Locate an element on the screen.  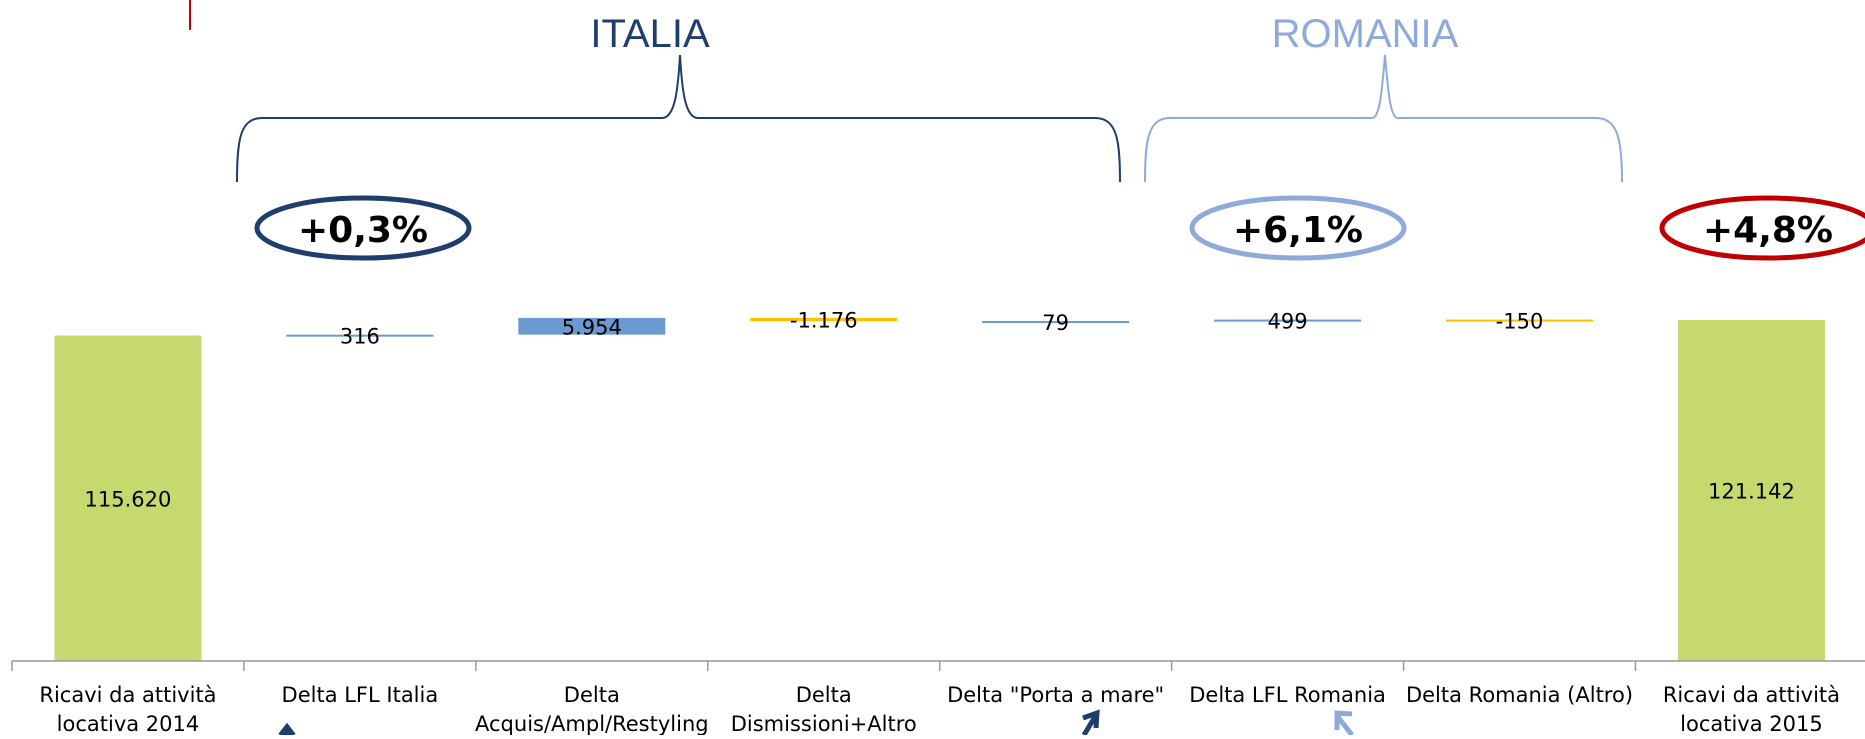
total-pct: +4,8% is located at coordinates (1768, 230).